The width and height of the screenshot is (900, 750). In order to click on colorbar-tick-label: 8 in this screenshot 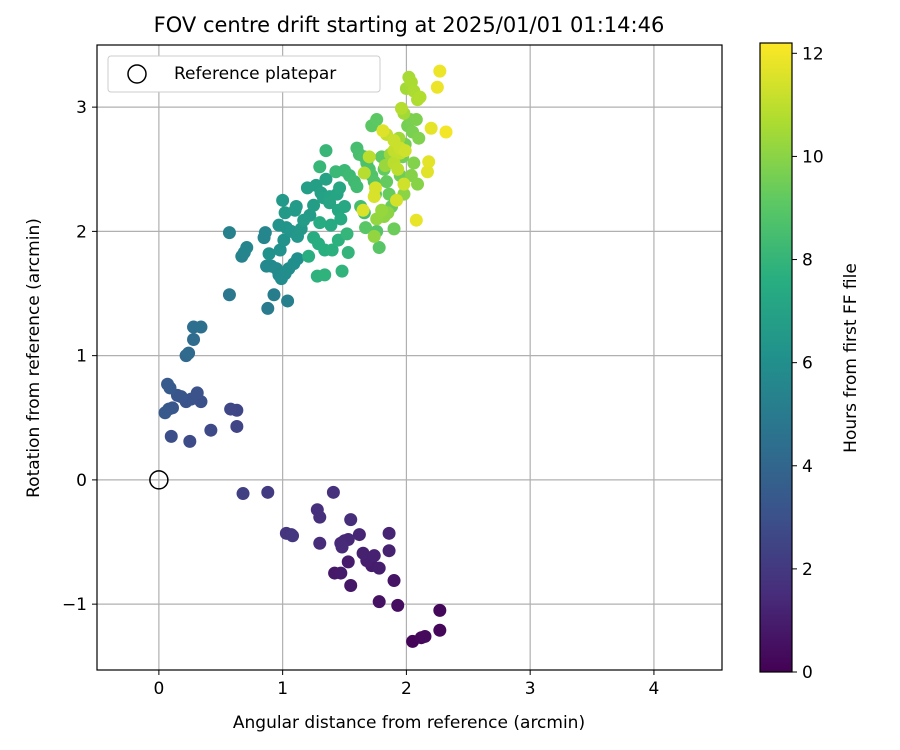, I will do `click(807, 261)`.